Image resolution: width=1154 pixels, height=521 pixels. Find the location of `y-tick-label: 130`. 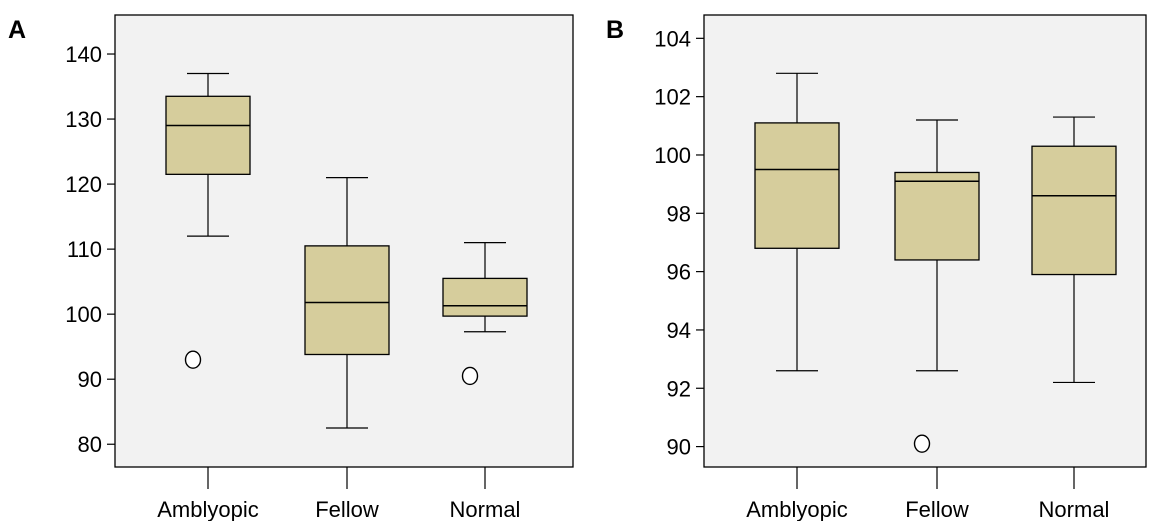

y-tick-label: 130 is located at coordinates (83, 119).